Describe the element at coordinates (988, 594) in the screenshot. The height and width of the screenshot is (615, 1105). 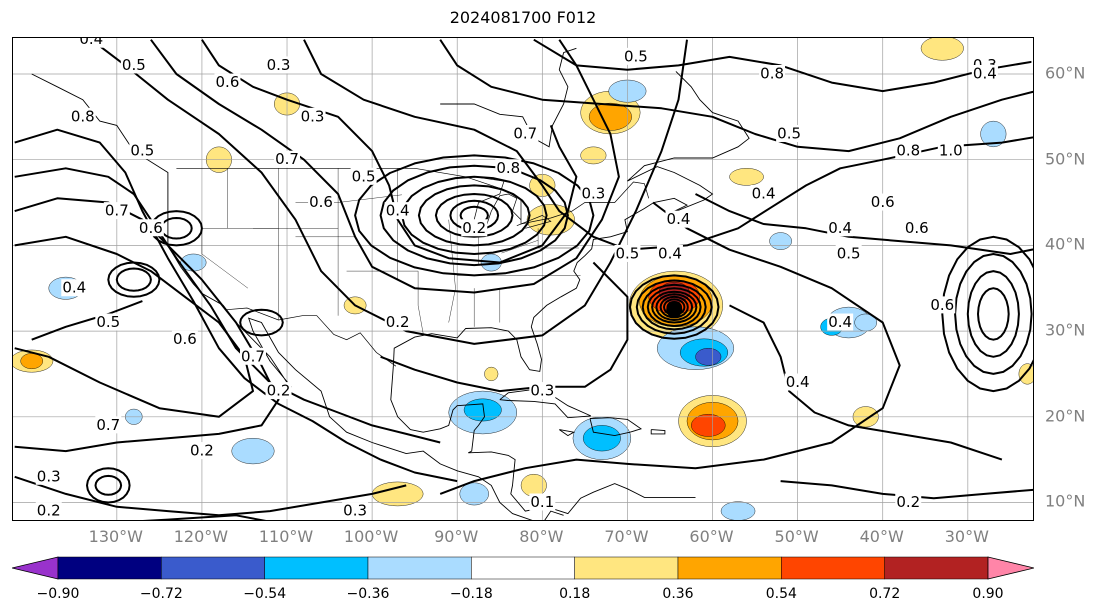
I see `colorbar-tick-label: 0.90` at that location.